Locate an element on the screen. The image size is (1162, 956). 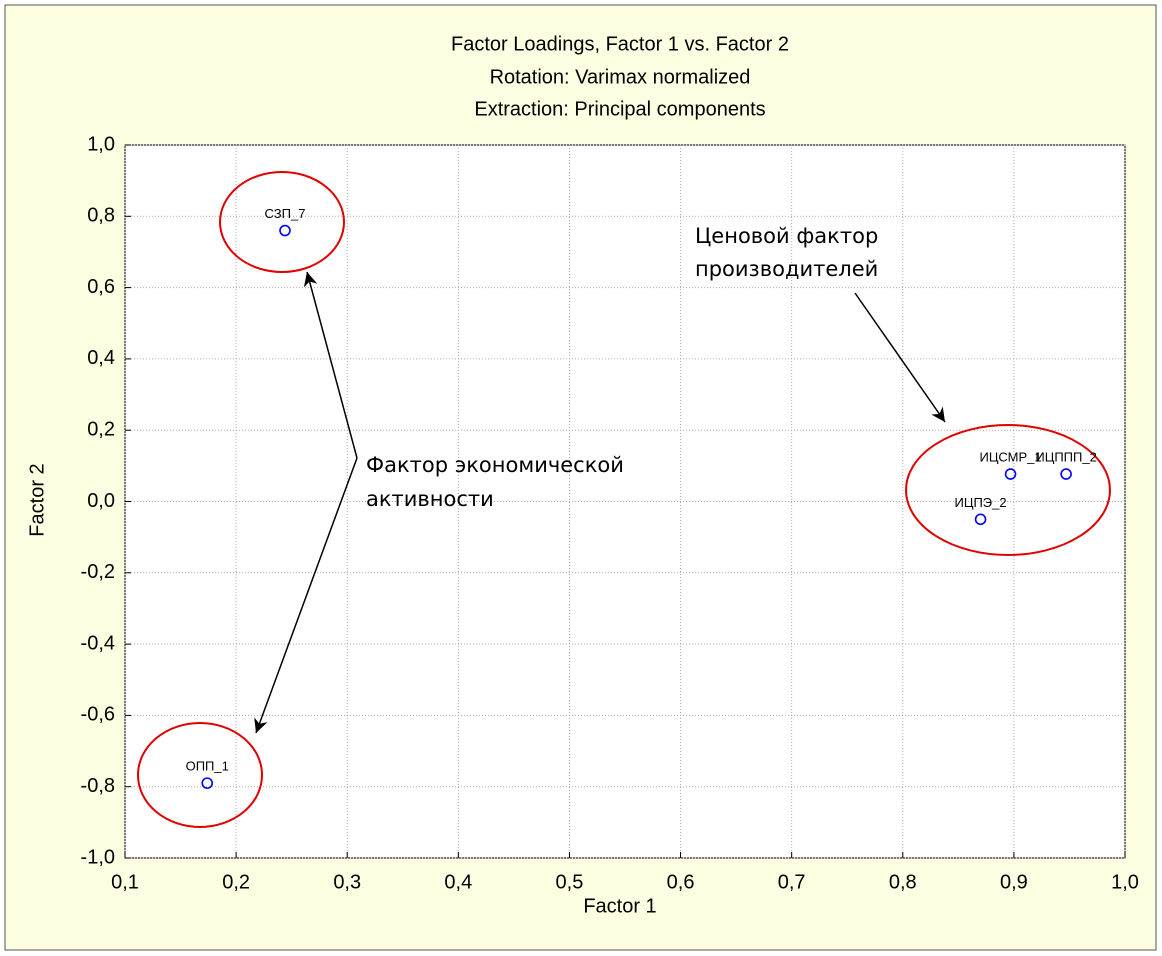
y-tick-label: 0,8 is located at coordinates (101, 216).